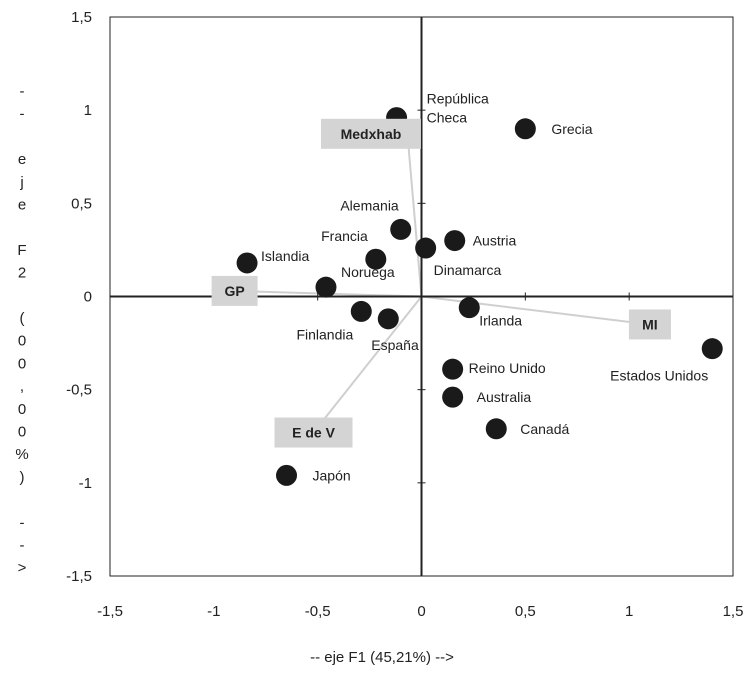  What do you see at coordinates (458, 108) in the screenshot?
I see `point-label: República Checa` at bounding box center [458, 108].